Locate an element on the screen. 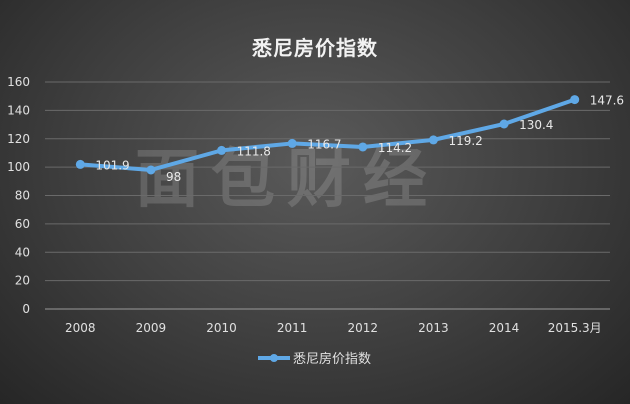 The height and width of the screenshot is (404, 630). data-label: 114.2 is located at coordinates (395, 148).